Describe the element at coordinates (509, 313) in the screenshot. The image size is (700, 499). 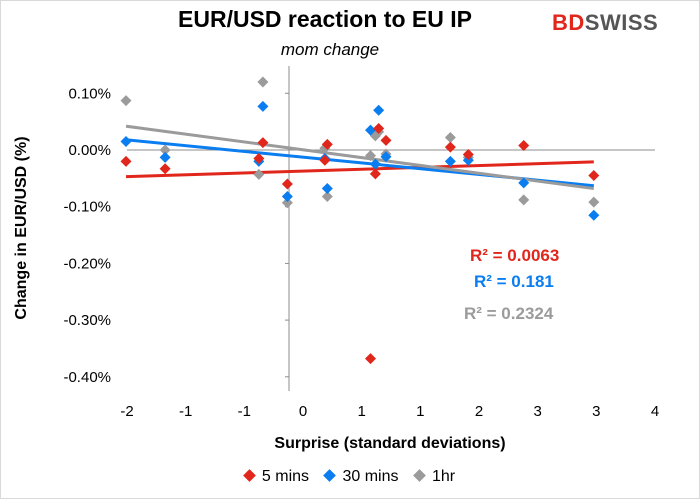
I see `r2-label-1hr: R² = 0.2324` at that location.